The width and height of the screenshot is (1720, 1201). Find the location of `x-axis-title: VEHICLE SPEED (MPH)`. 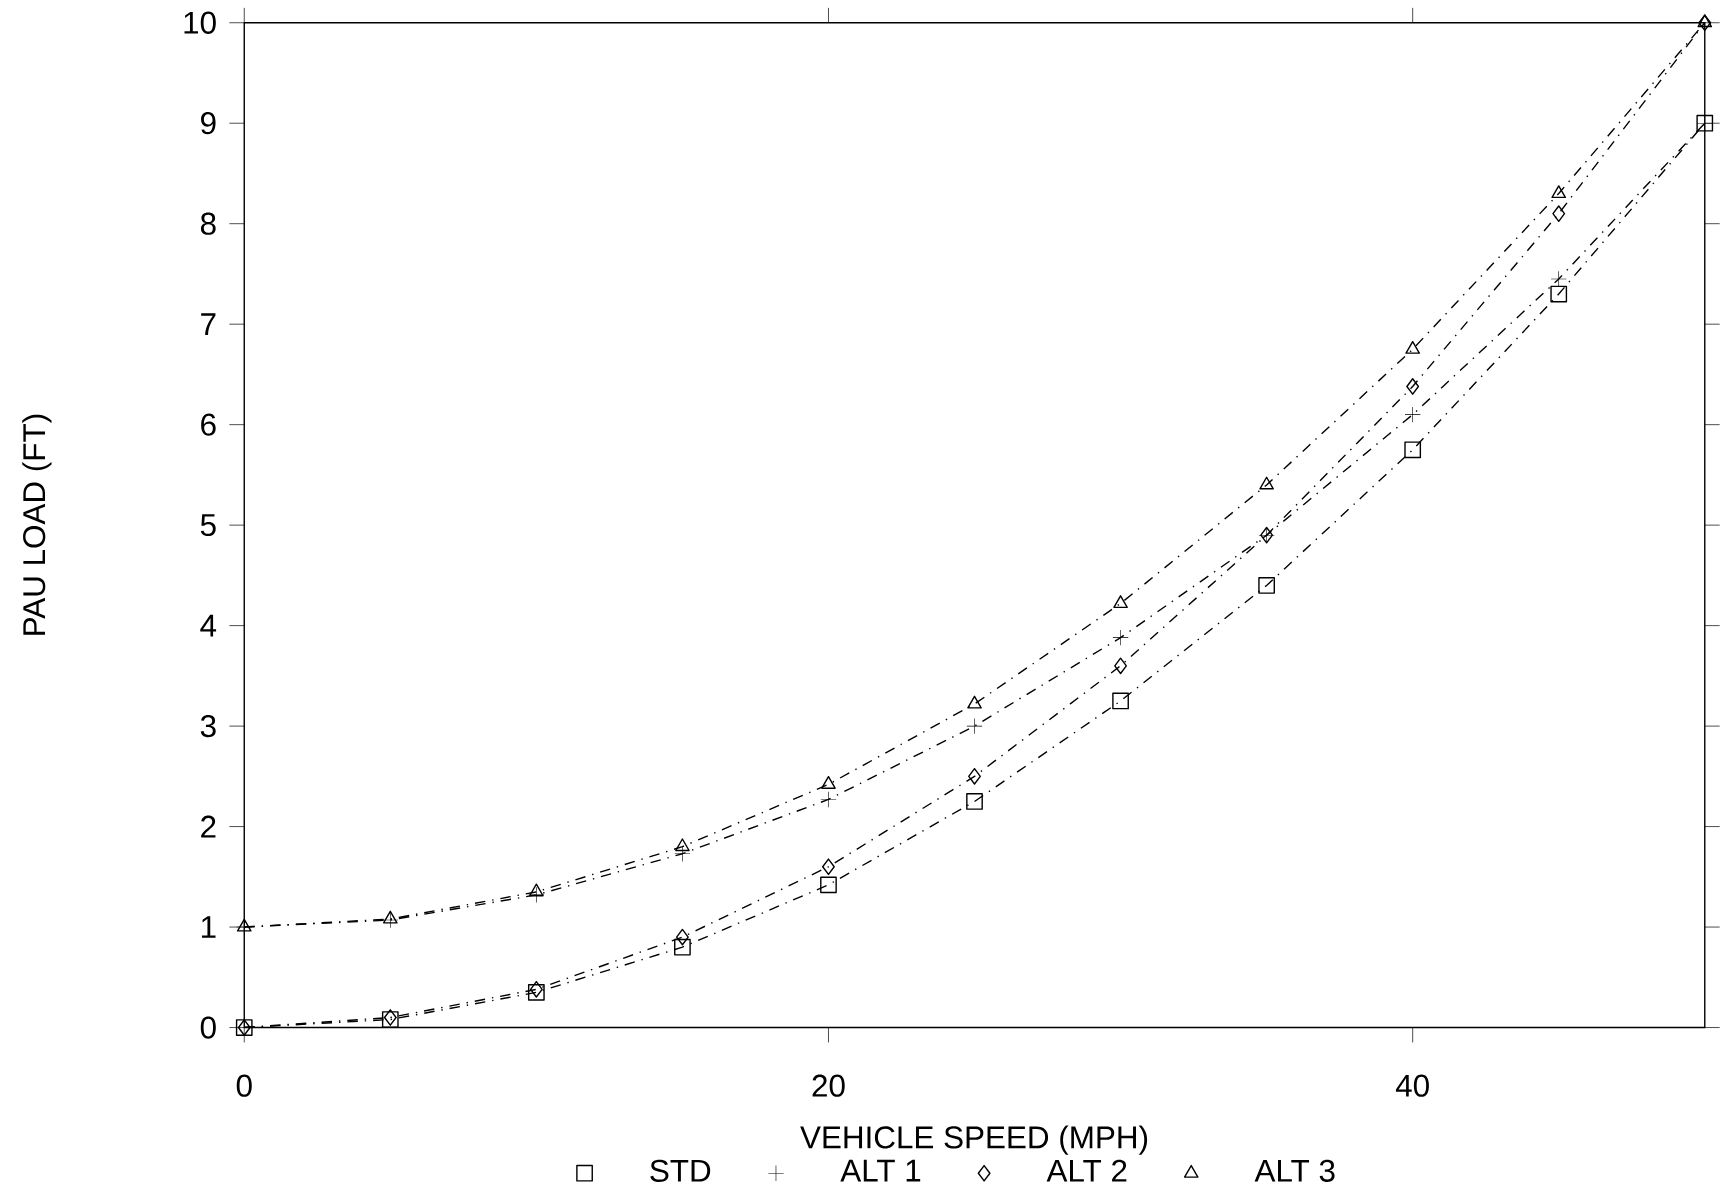

x-axis-title: VEHICLE SPEED (MPH) is located at coordinates (974, 1140).